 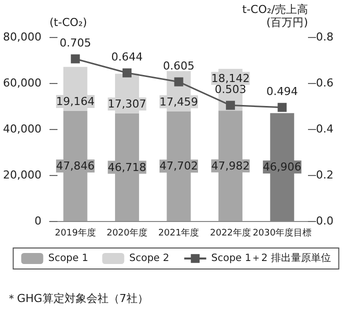 What do you see at coordinates (179, 233) in the screenshot?
I see `x-tick-label: 2021年度` at bounding box center [179, 233].